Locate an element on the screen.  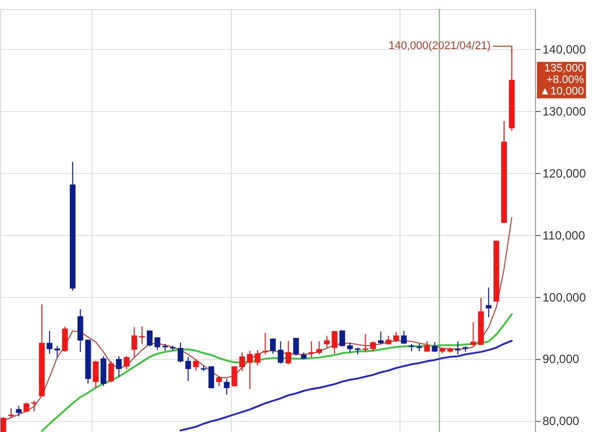
y-tick-label: 90,000 is located at coordinates (561, 359).